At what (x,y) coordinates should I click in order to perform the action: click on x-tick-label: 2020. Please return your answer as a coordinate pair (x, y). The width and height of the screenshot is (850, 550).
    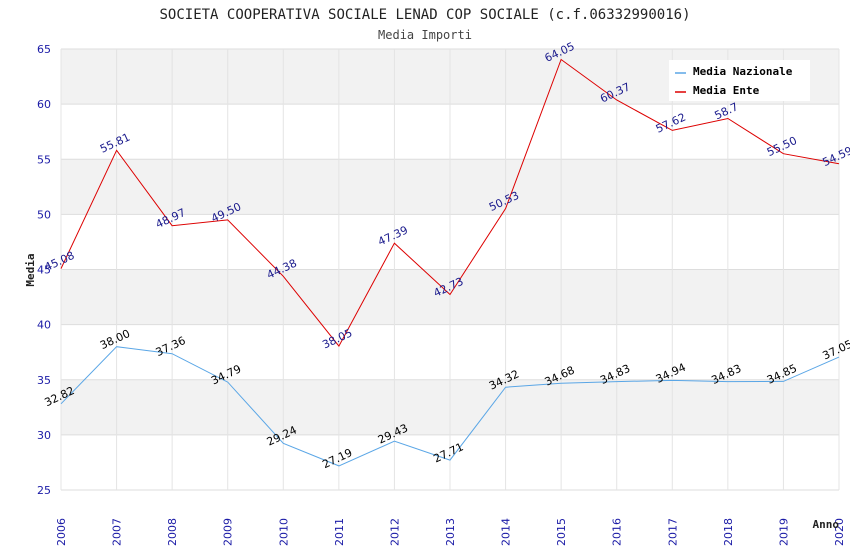
    Looking at the image, I should click on (839, 532).